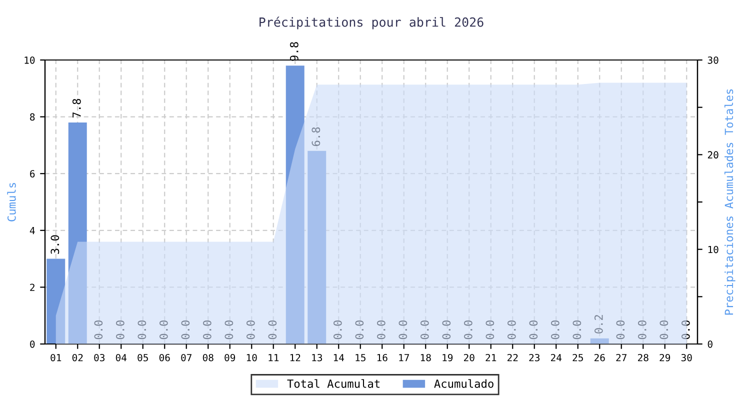 The height and width of the screenshot is (400, 750). I want to click on x-tick-label: 19, so click(447, 358).